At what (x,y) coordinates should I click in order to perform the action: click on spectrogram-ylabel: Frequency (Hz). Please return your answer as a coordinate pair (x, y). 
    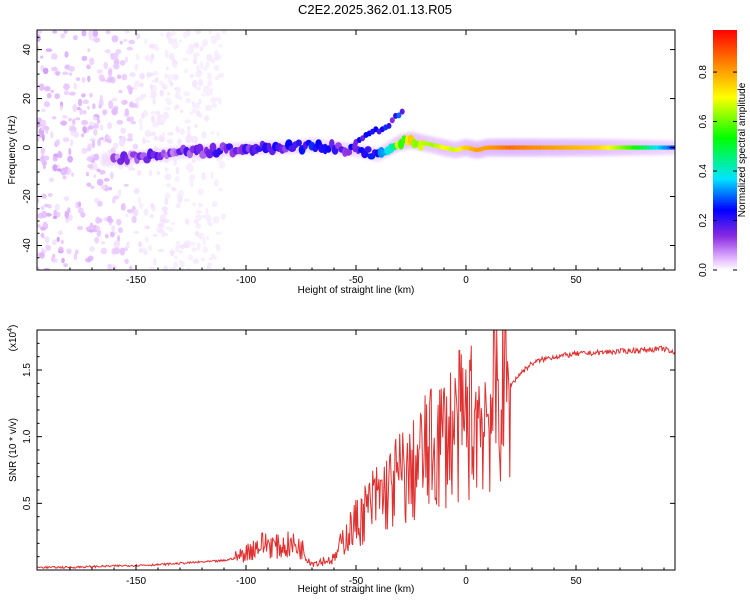
    Looking at the image, I should click on (12, 150).